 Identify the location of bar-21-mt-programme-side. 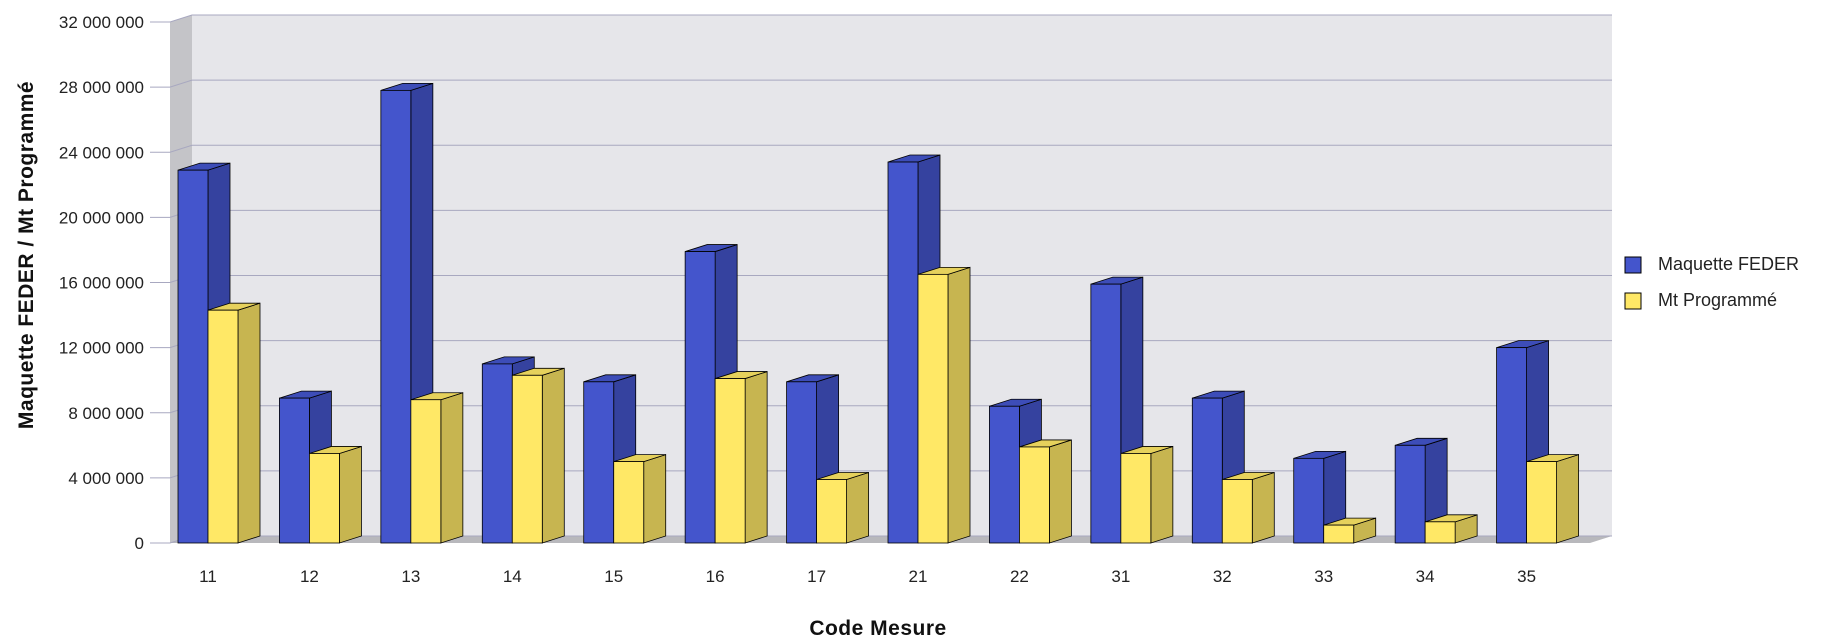
(959, 405).